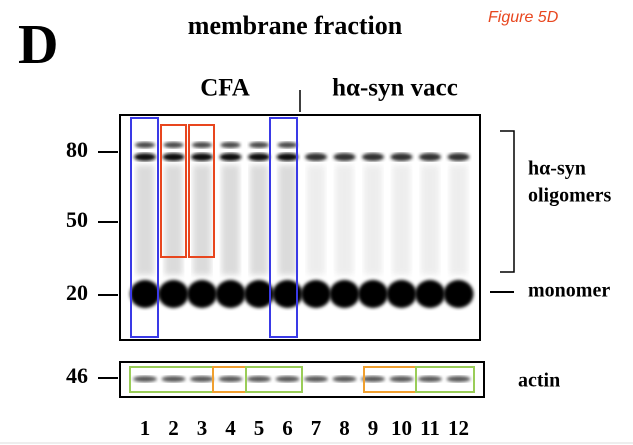 This screenshot has height=445, width=633. I want to click on lane-label: 8, so click(344, 428).